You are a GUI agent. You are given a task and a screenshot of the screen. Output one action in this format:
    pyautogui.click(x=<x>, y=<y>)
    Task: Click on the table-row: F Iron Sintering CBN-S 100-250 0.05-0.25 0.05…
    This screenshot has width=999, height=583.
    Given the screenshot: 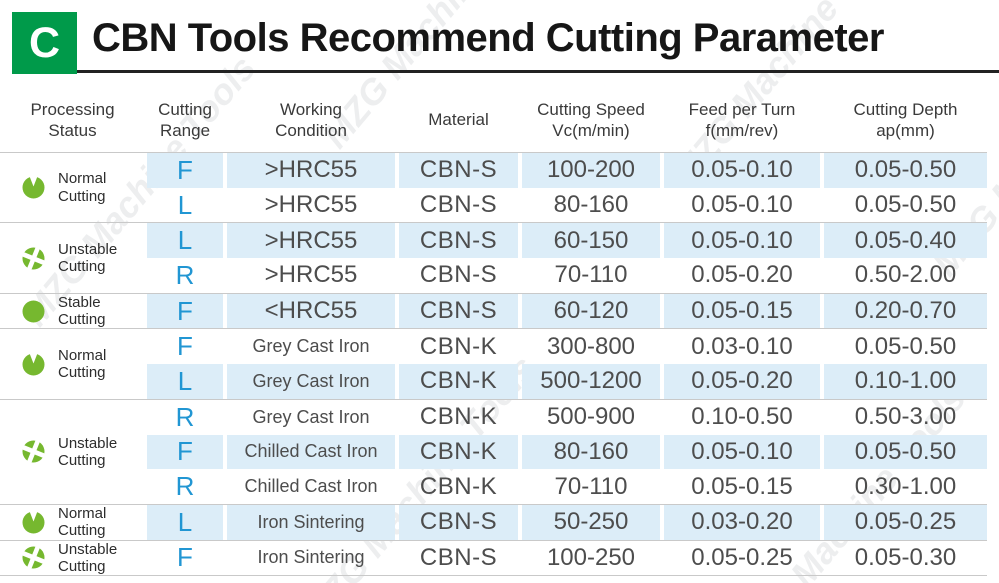 What is the action you would take?
    pyautogui.click(x=566, y=558)
    